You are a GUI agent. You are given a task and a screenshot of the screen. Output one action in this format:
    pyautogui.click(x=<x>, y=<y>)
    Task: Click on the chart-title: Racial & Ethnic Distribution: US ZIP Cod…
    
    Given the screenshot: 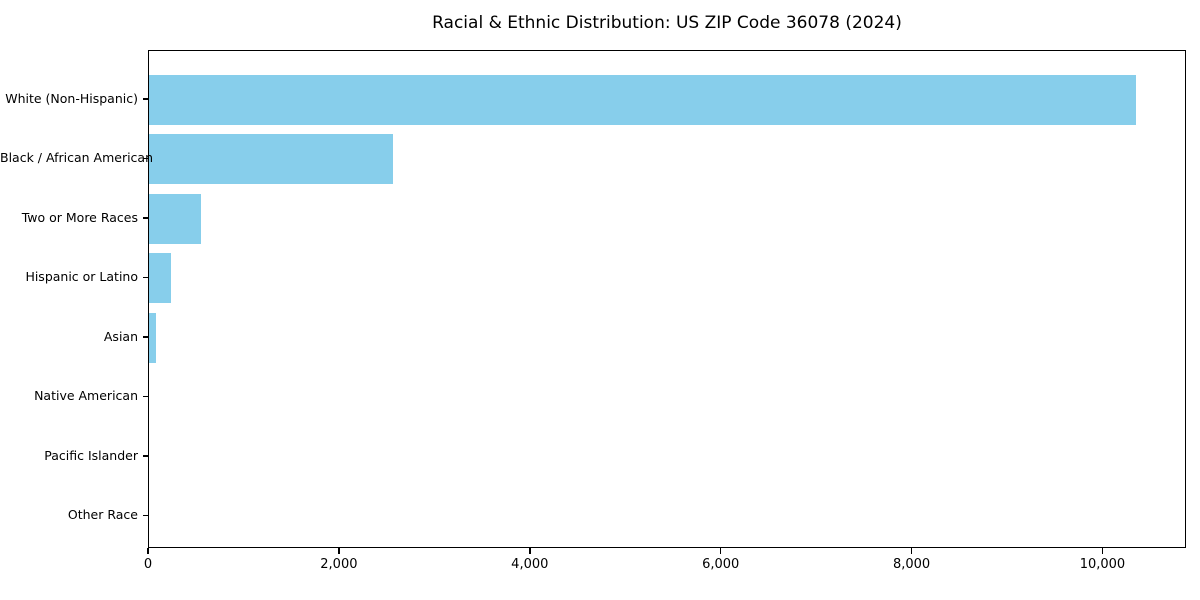 What is the action you would take?
    pyautogui.click(x=667, y=23)
    